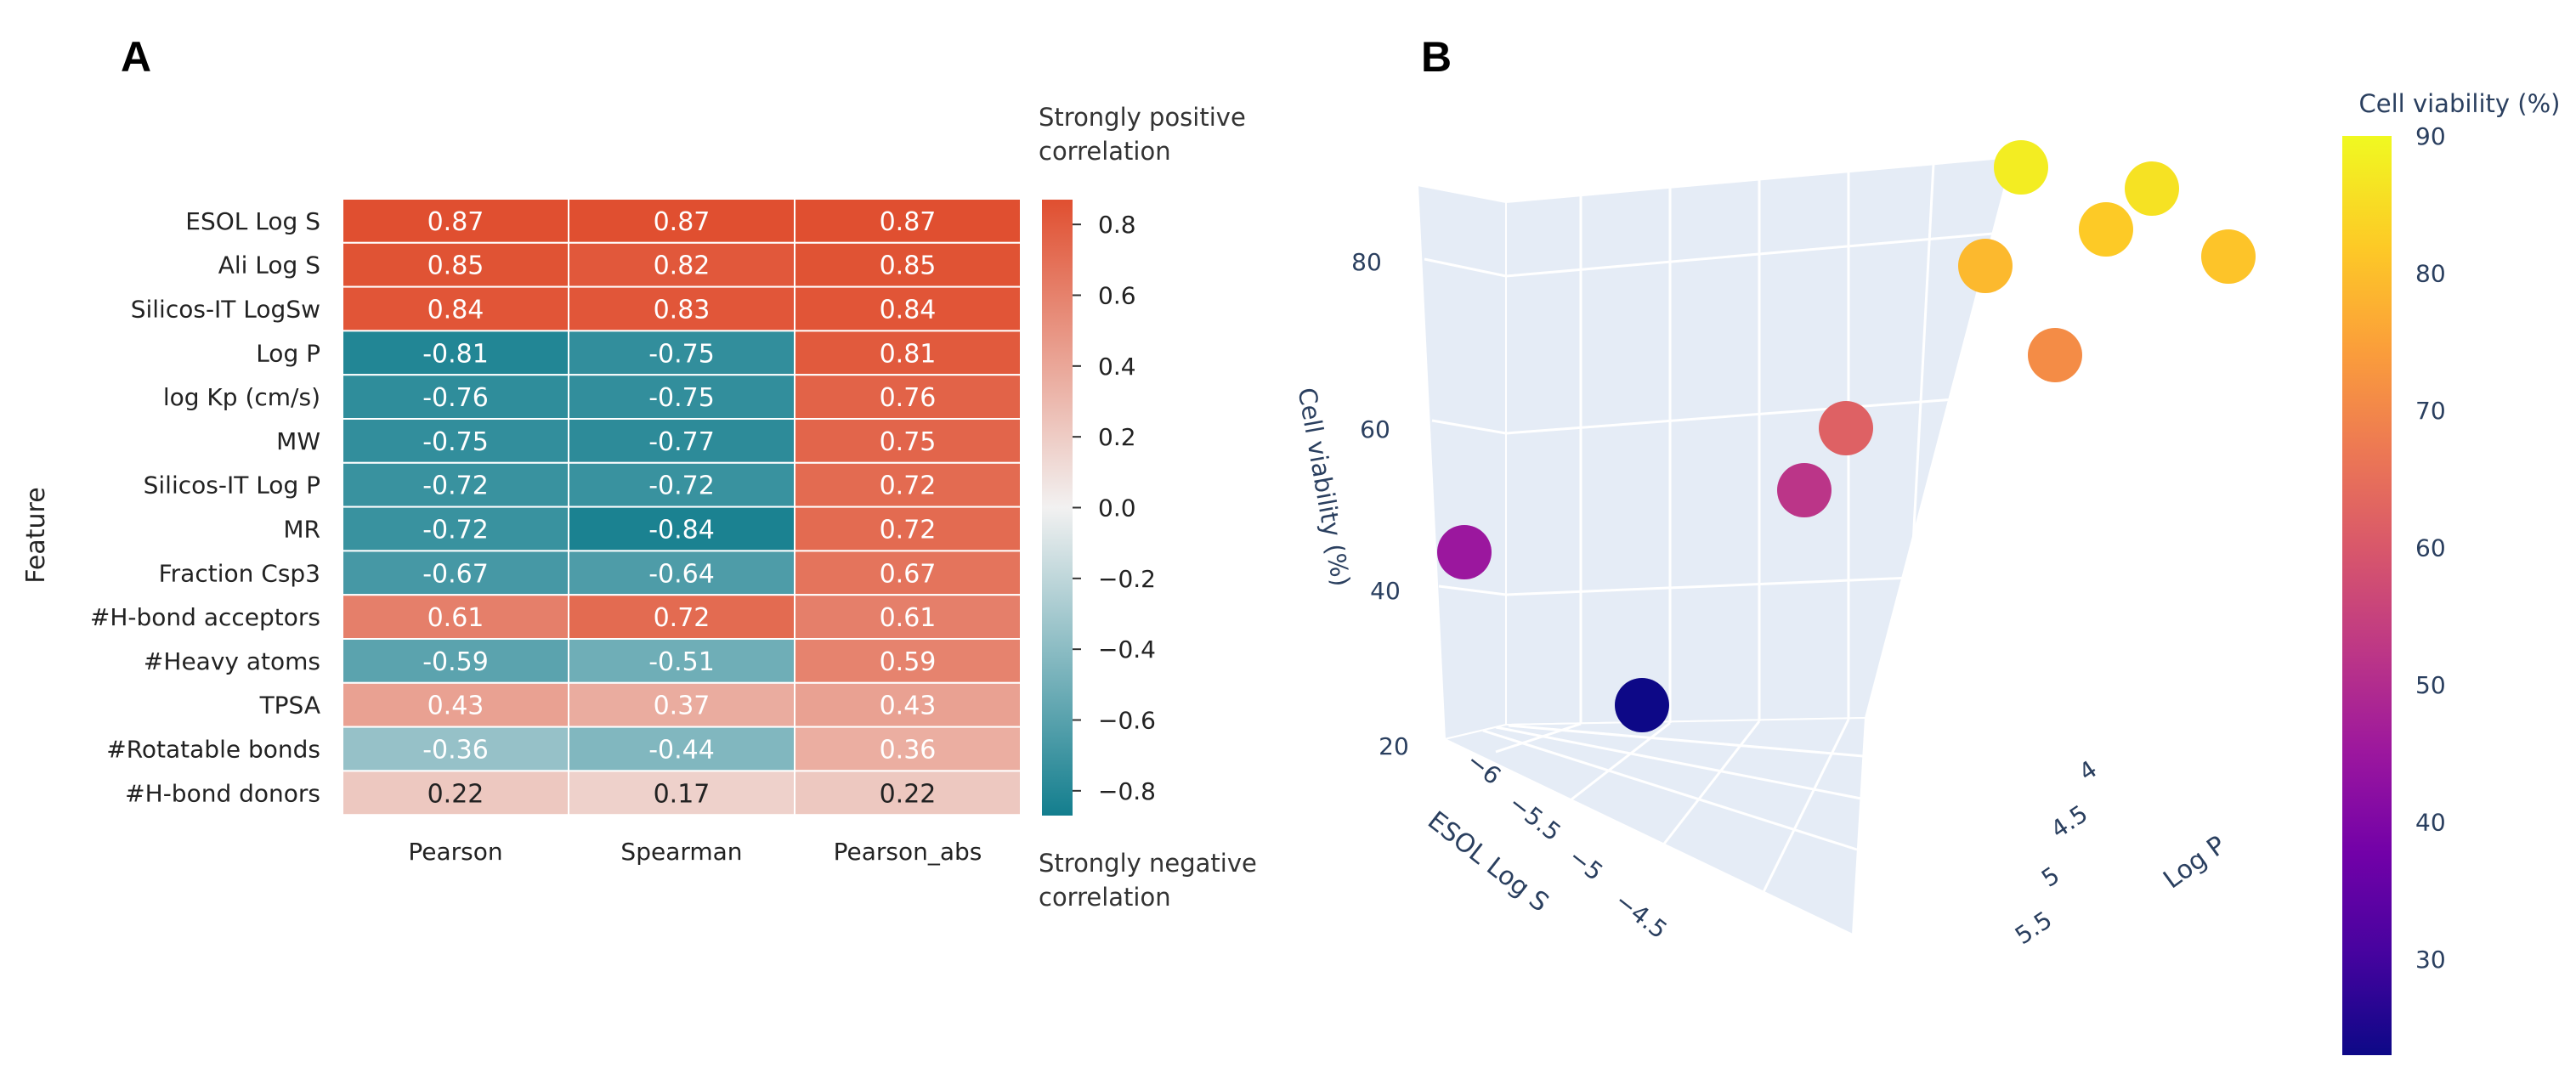  What do you see at coordinates (1057, 508) in the screenshot?
I see `heatmap-colorbar` at bounding box center [1057, 508].